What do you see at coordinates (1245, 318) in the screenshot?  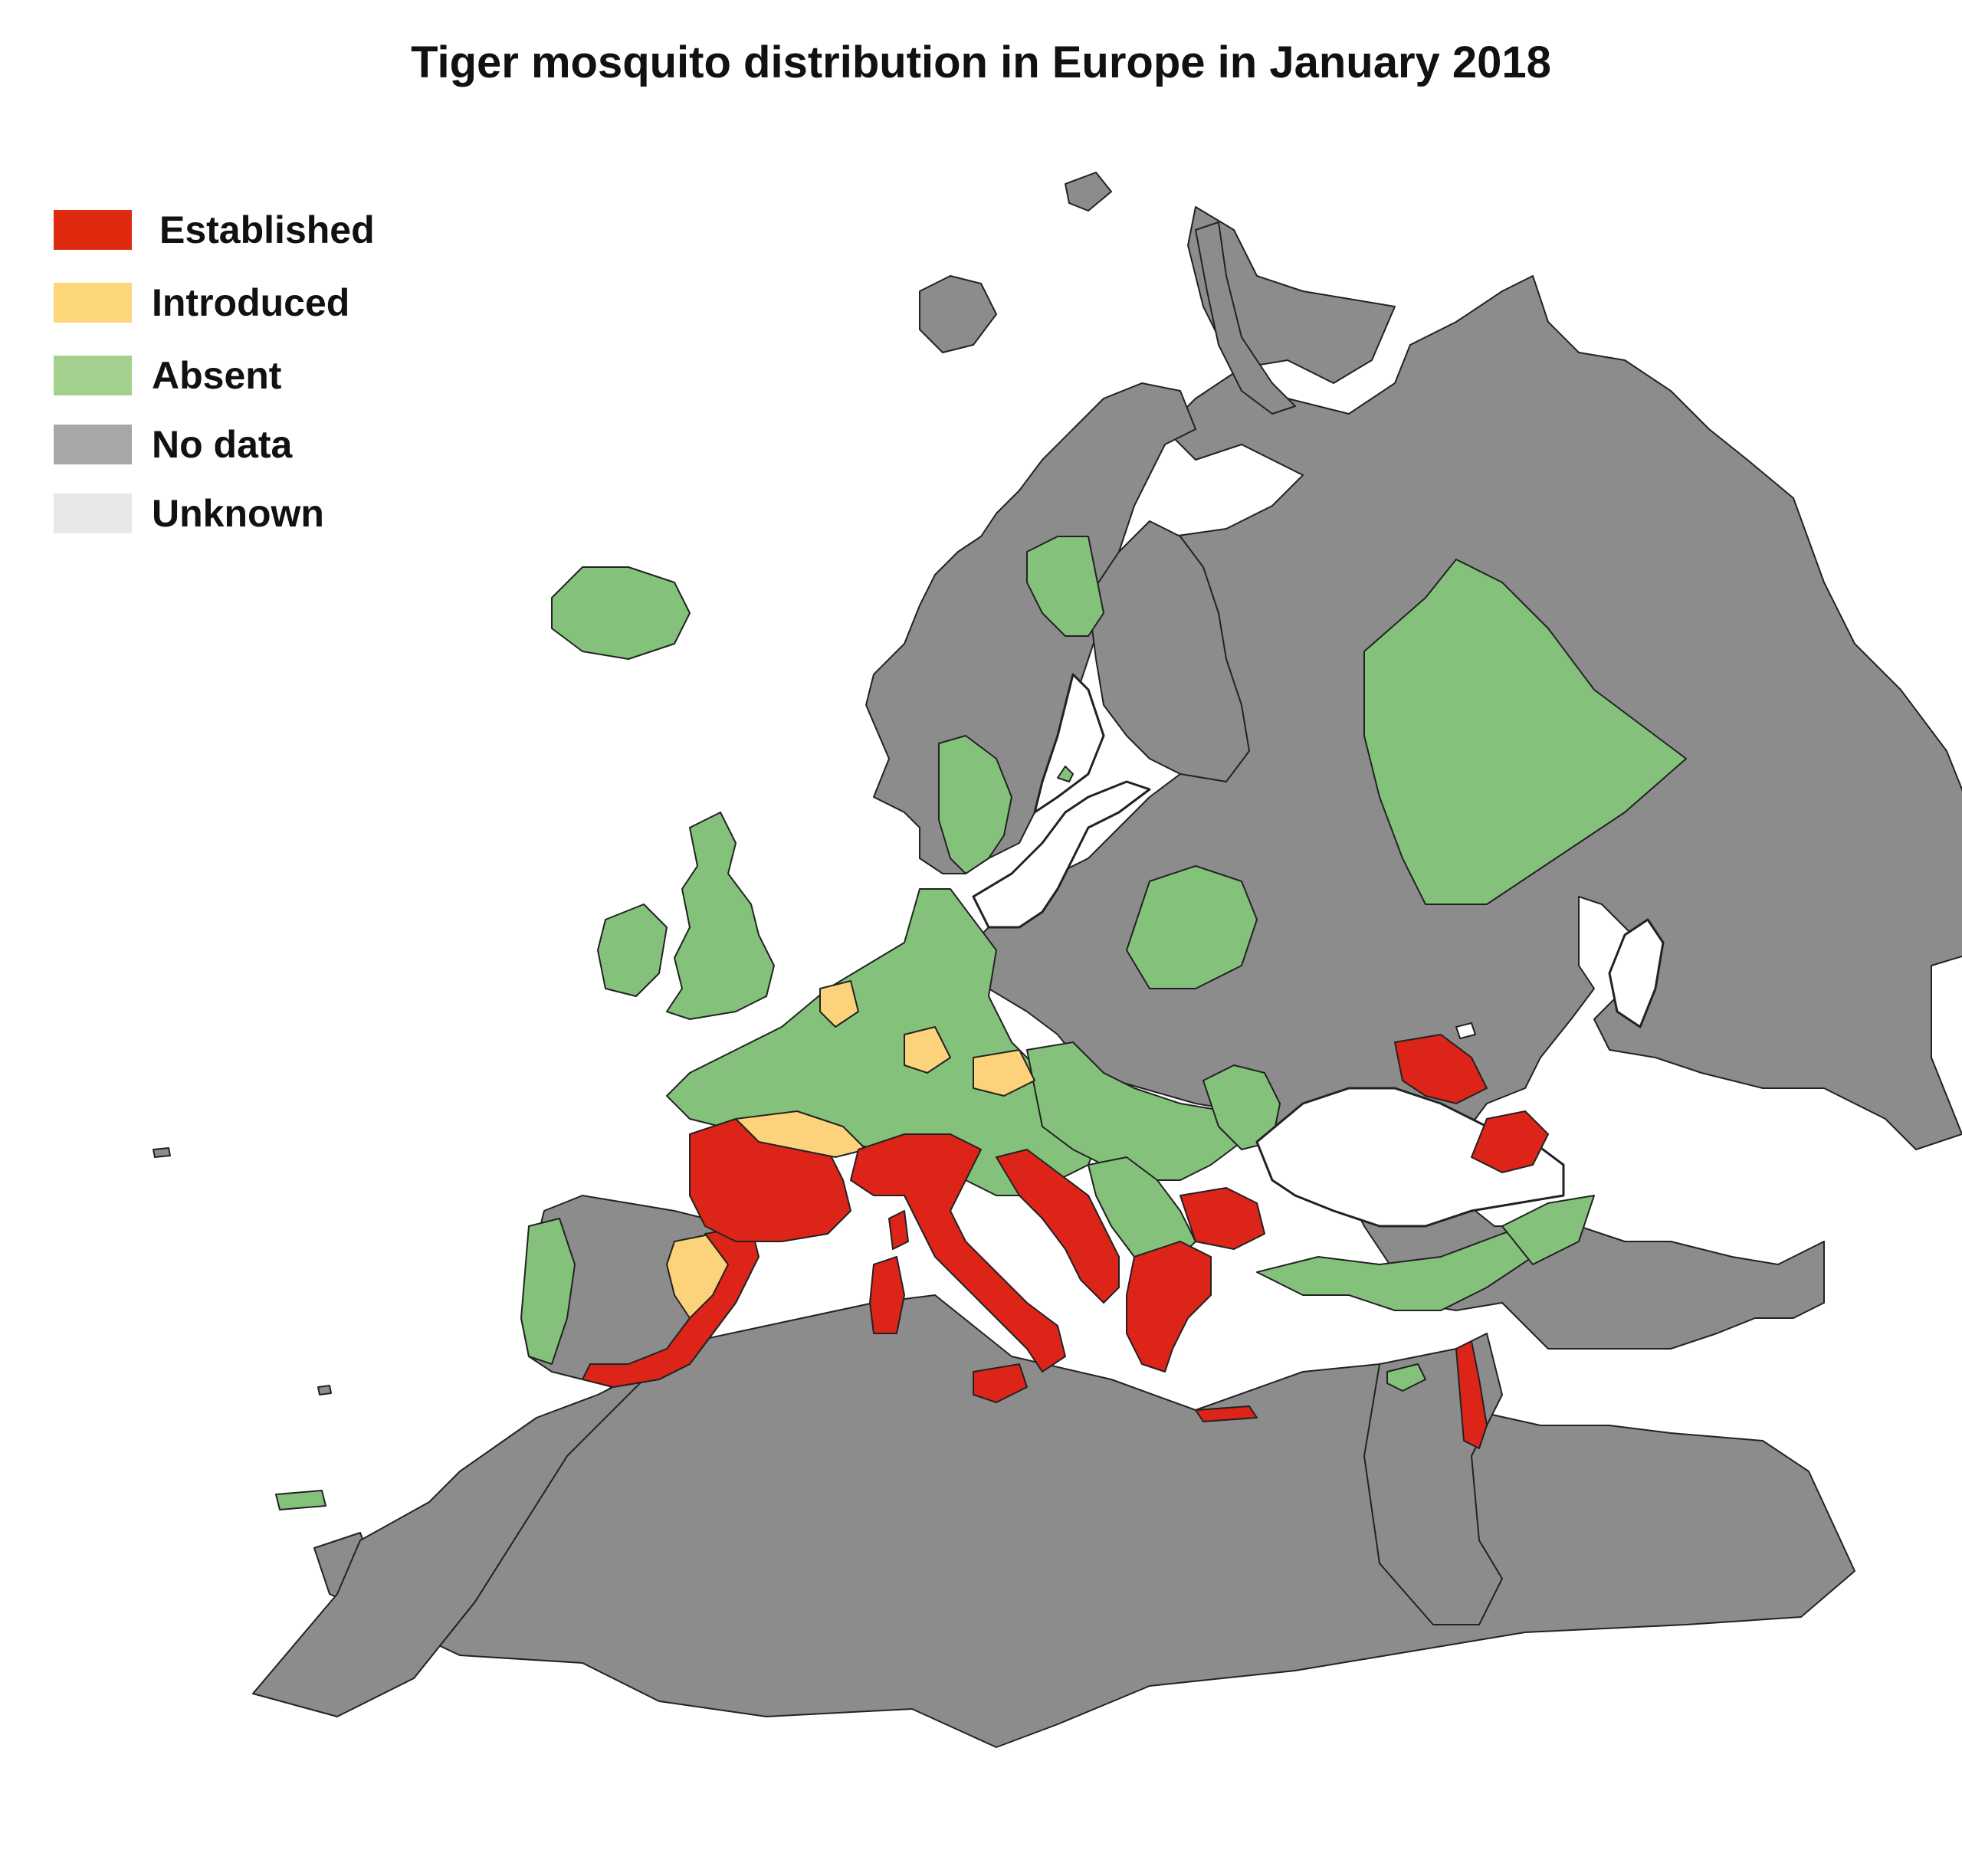 I see `novaya-zemlya-region` at bounding box center [1245, 318].